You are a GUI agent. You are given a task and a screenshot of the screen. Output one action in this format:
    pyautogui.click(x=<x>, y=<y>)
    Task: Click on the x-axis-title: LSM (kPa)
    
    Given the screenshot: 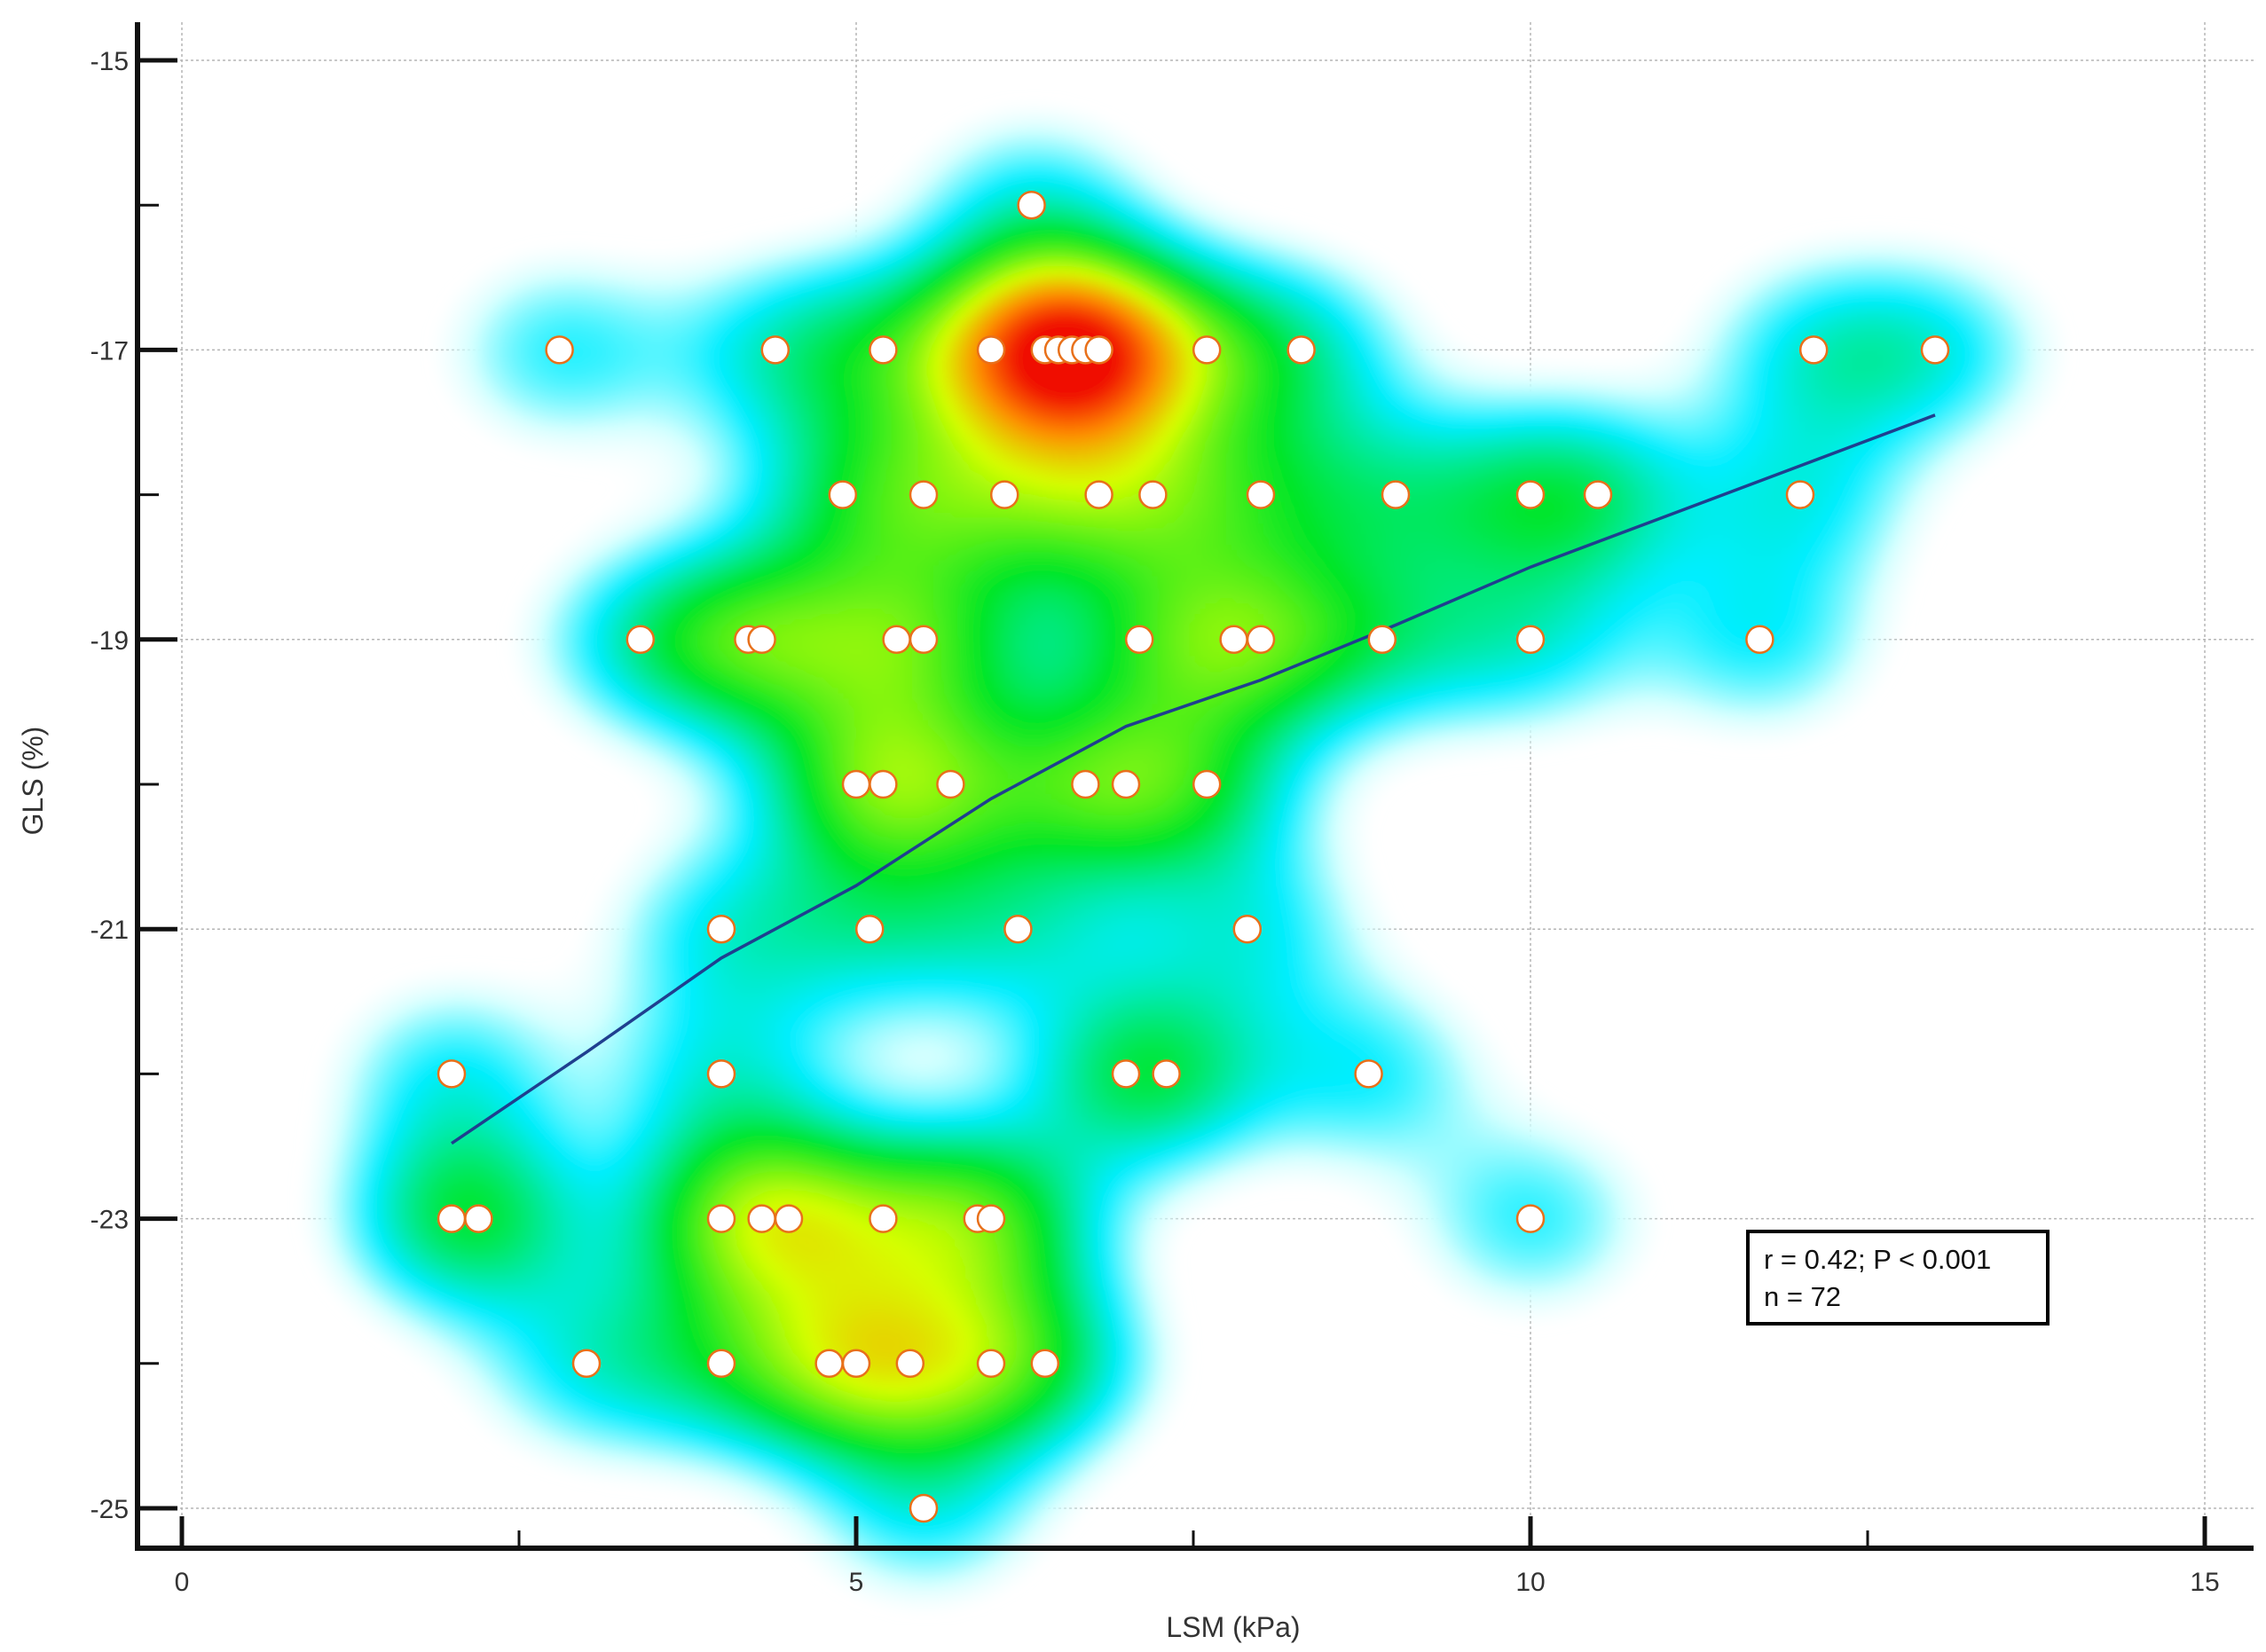 What is the action you would take?
    pyautogui.click(x=1233, y=1627)
    